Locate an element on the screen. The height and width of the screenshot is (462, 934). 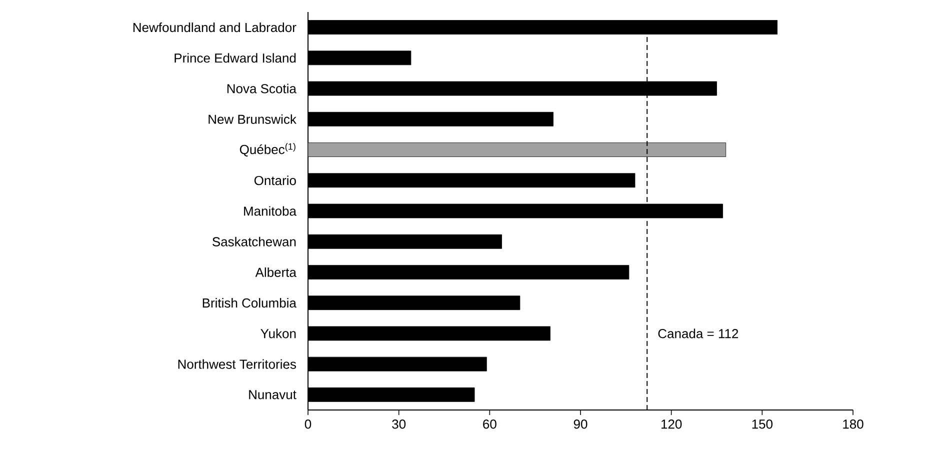
x-tick-label: 180 is located at coordinates (853, 424).